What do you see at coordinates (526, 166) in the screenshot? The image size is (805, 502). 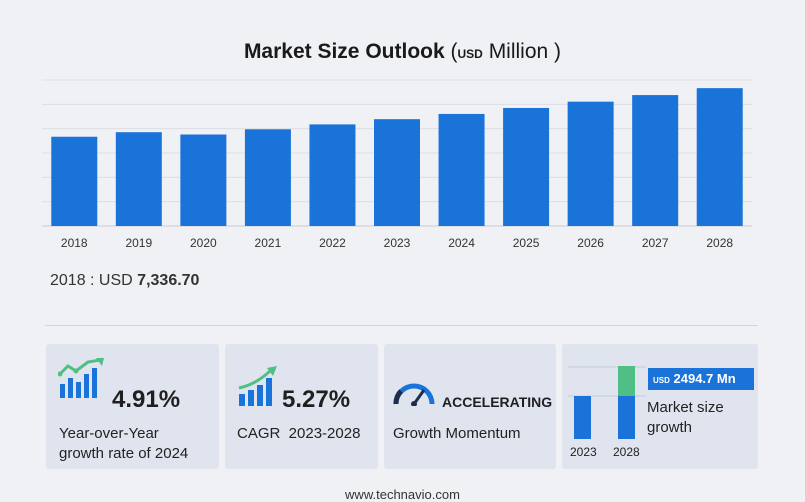 I see `bar-2025` at bounding box center [526, 166].